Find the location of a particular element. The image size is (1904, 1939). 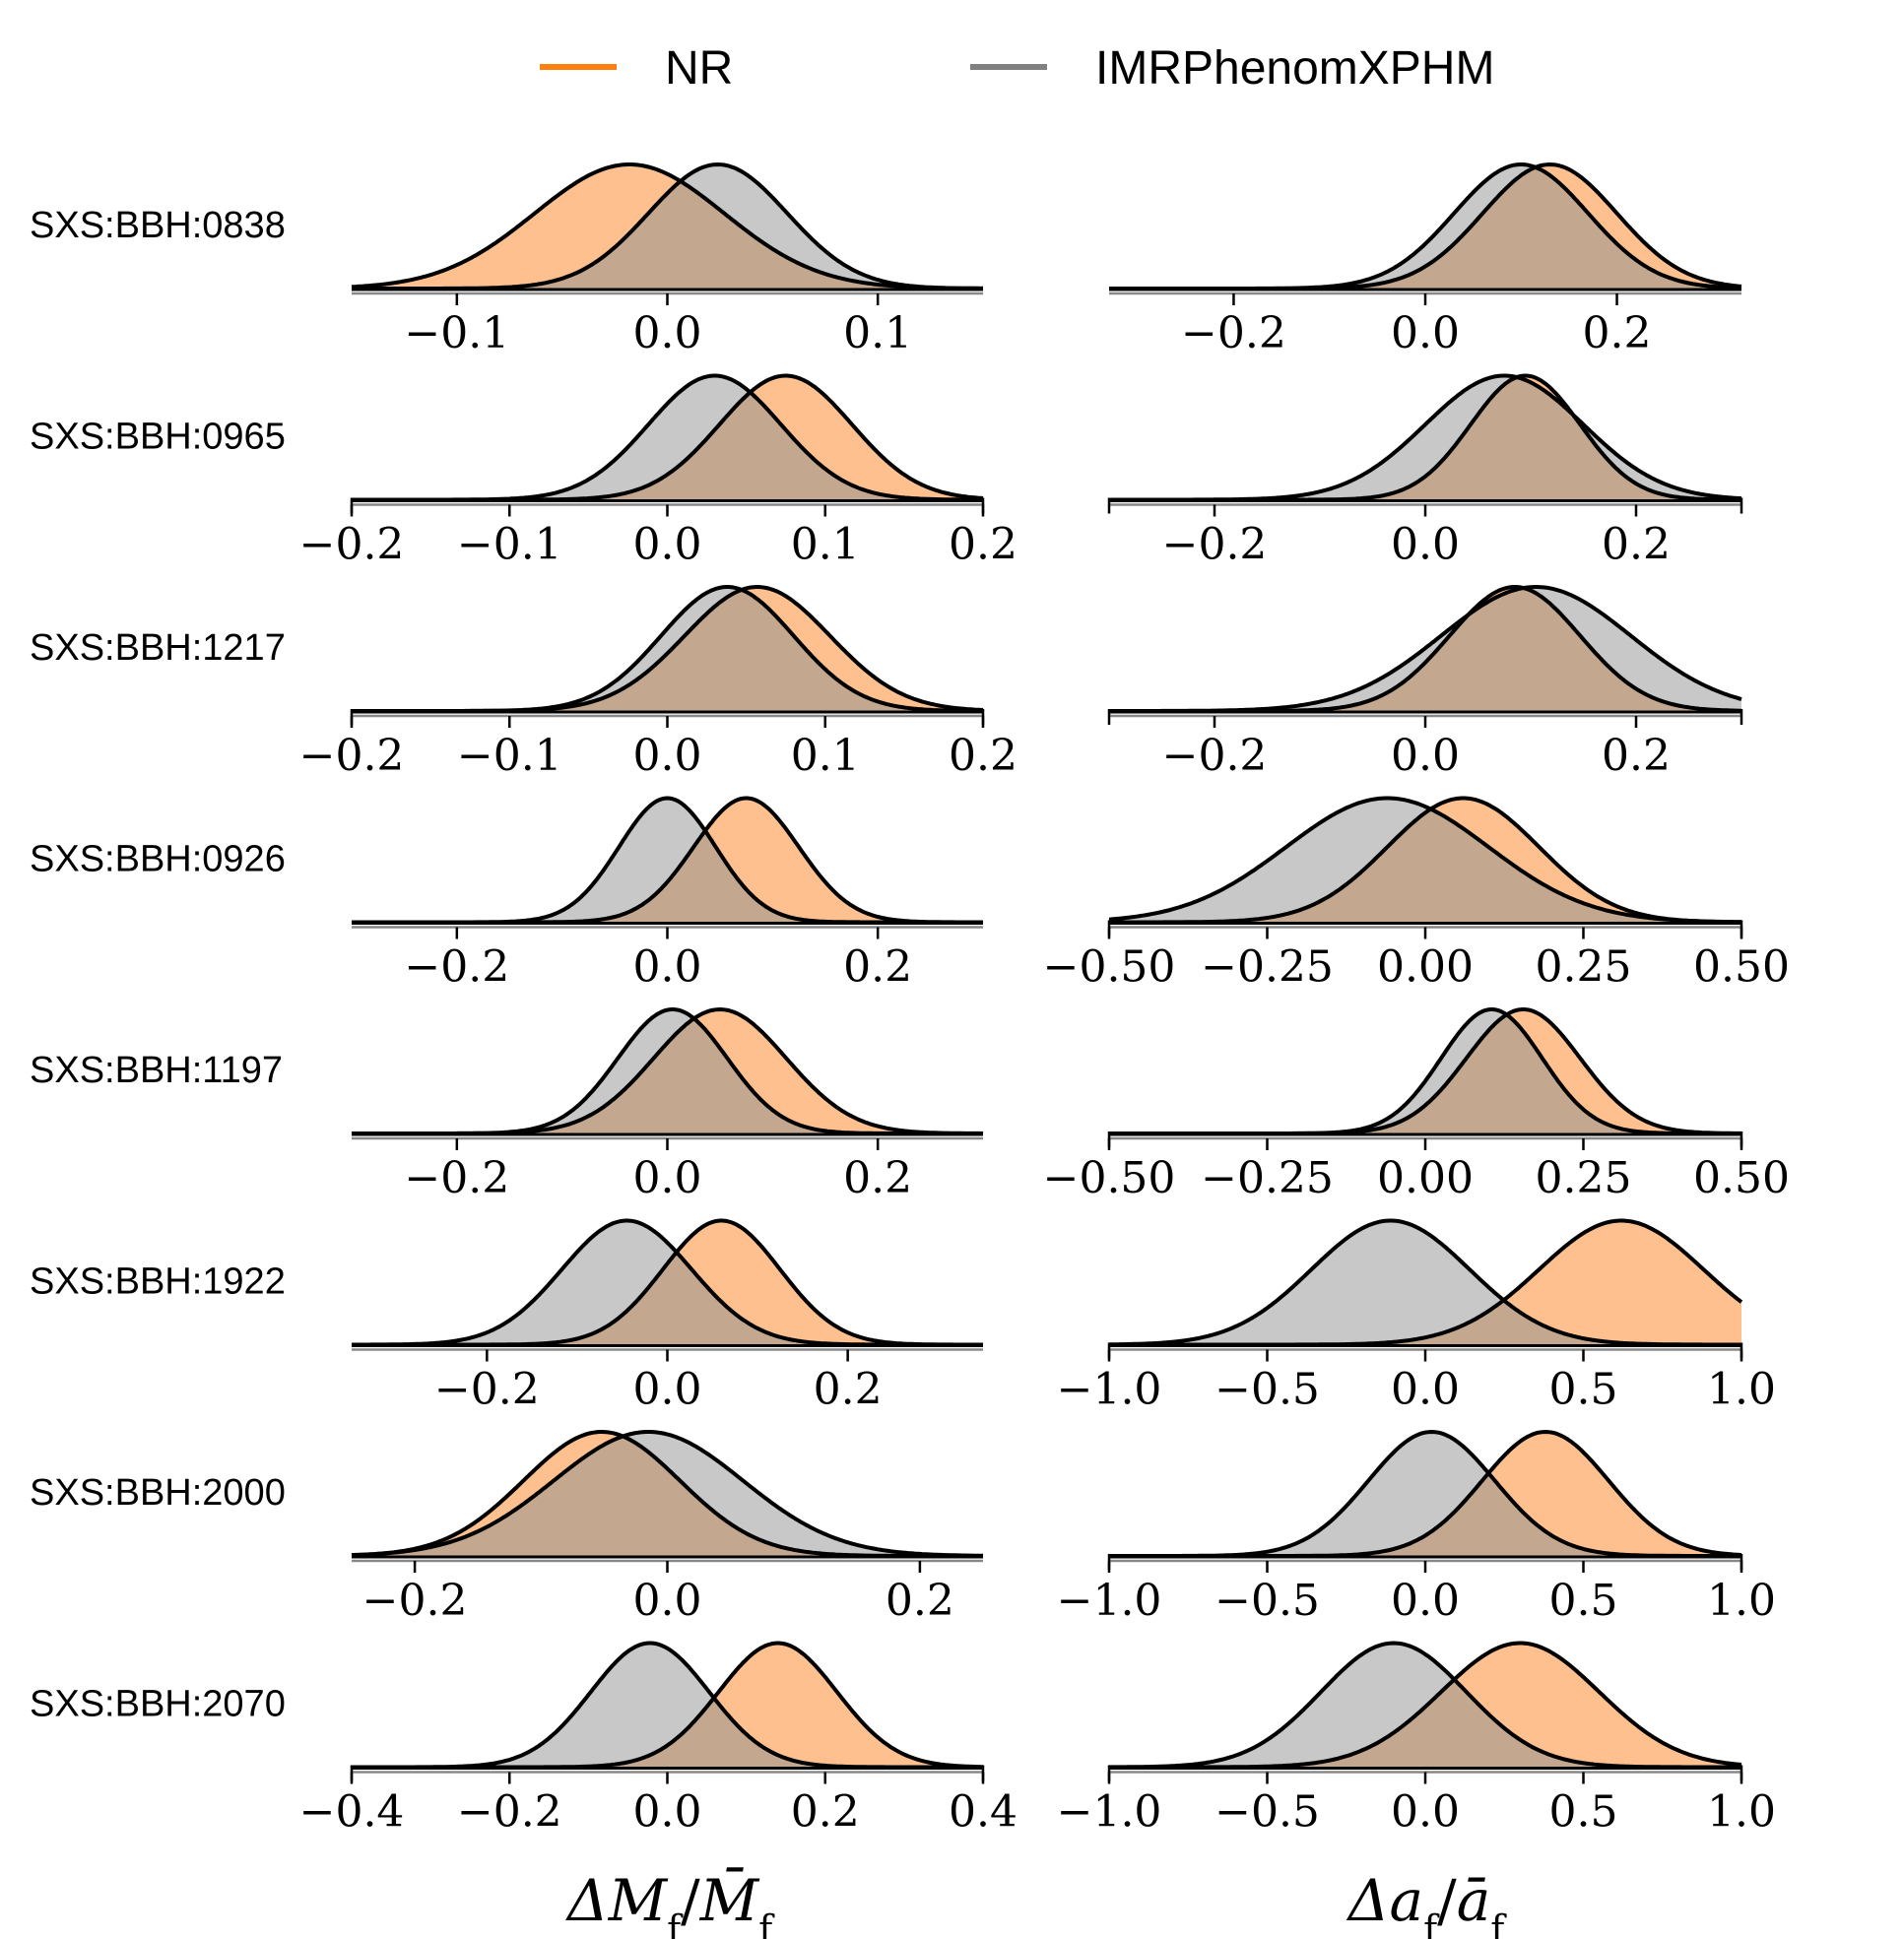

row-sxs-bbh-2000: SXS:BBH:2000 −0.2 0.0 0.2 −1.0 −0.5 0.0 0.5 1.0 is located at coordinates (903, 1527).